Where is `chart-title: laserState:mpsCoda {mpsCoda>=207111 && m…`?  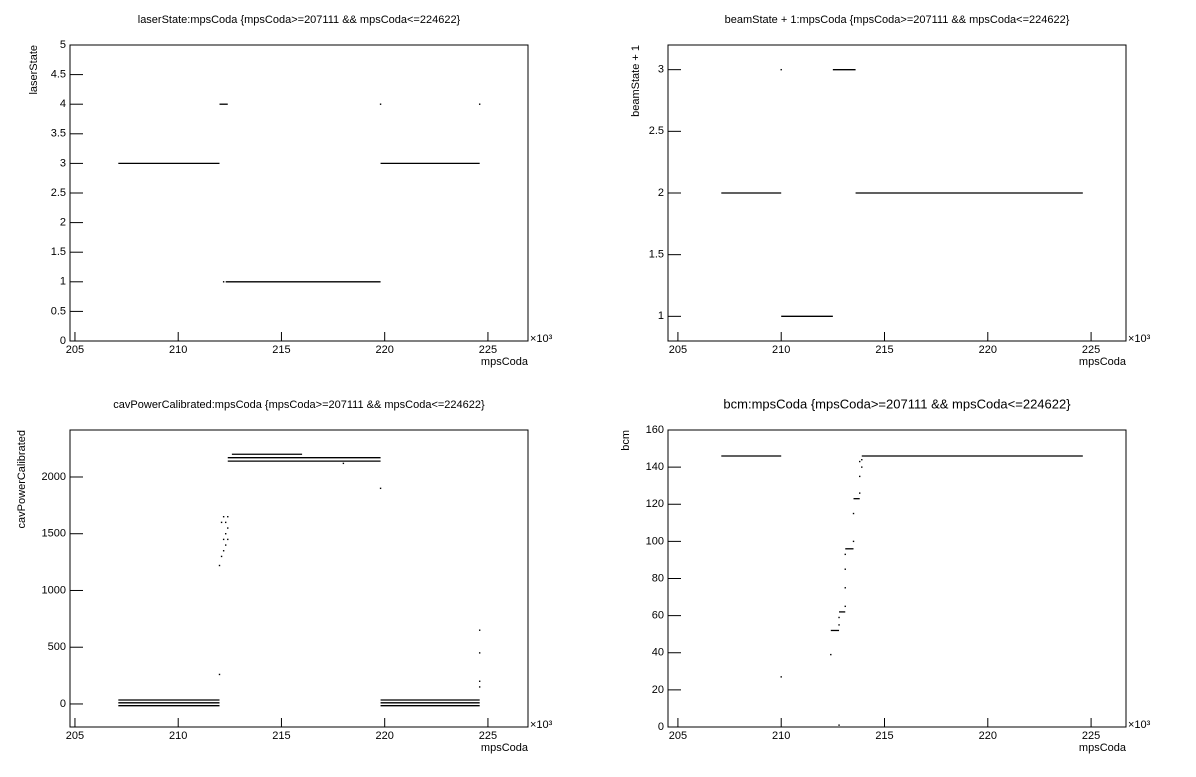 chart-title: laserState:mpsCoda {mpsCoda>=207111 && m… is located at coordinates (299, 20).